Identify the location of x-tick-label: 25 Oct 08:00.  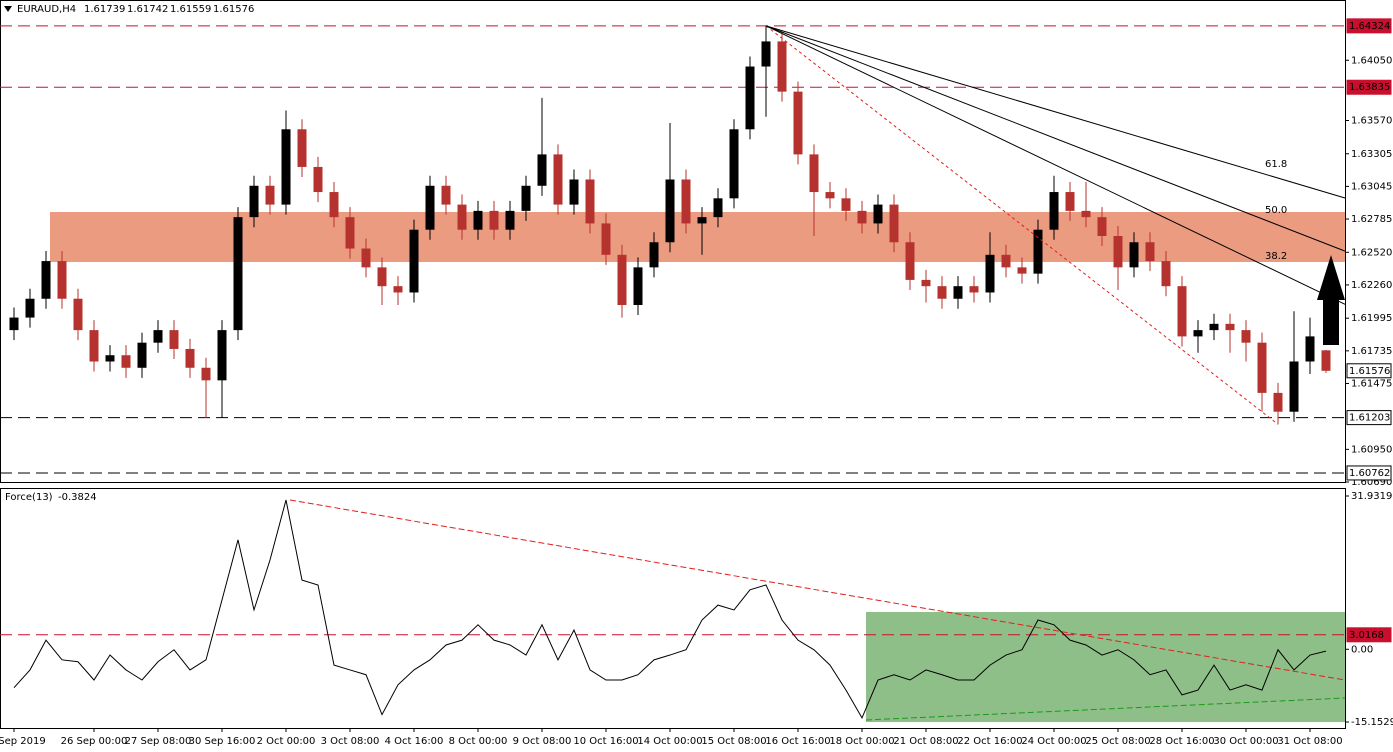
(1117, 741).